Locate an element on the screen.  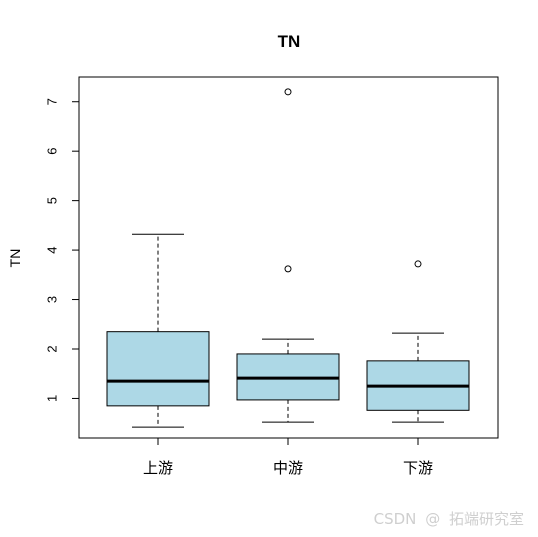
watermark: CSDN @ 拓端研究室 is located at coordinates (449, 518).